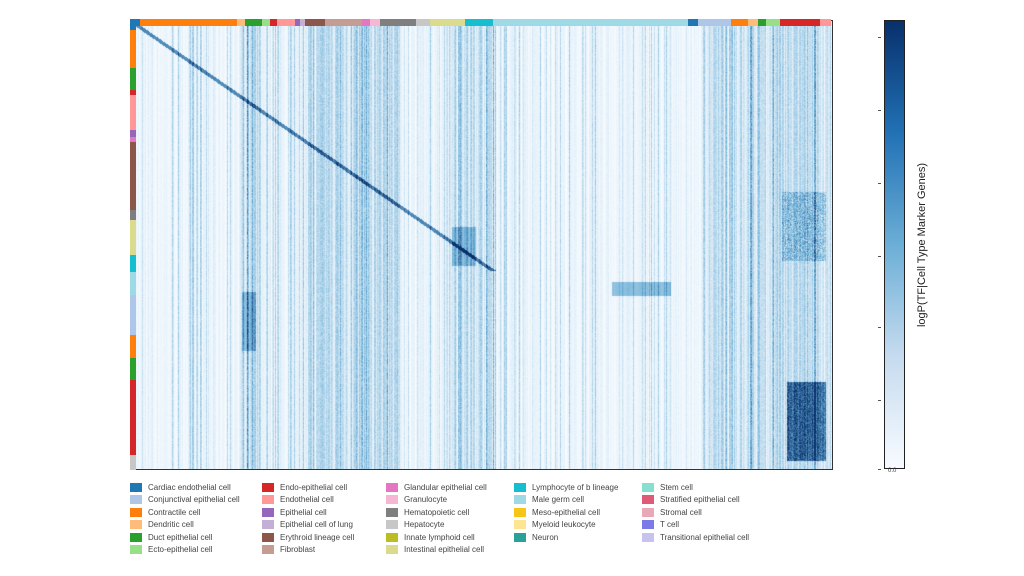  I want to click on legend-label: Hematopoietic cell, so click(437, 512).